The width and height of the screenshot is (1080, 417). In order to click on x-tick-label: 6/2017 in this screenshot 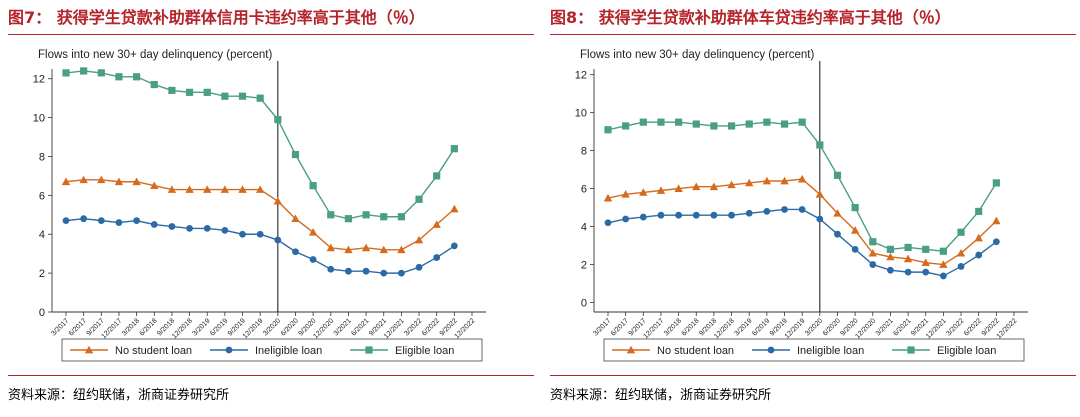, I will do `click(620, 327)`.